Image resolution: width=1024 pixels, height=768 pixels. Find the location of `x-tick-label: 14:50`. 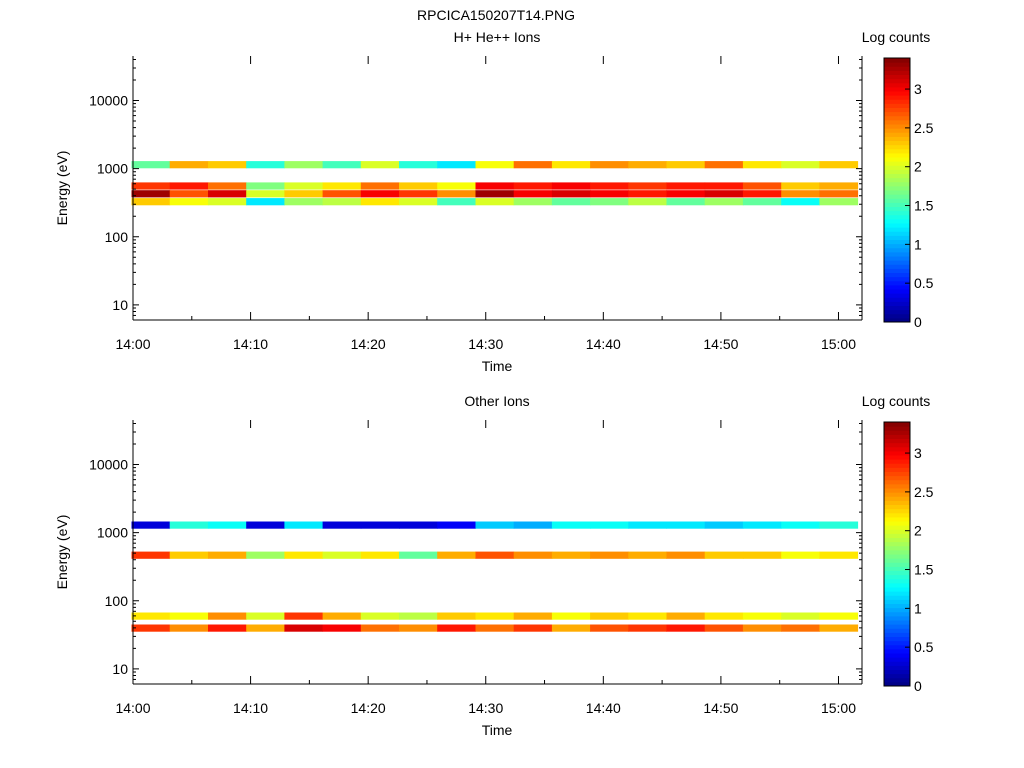

x-tick-label: 14:50 is located at coordinates (720, 344).